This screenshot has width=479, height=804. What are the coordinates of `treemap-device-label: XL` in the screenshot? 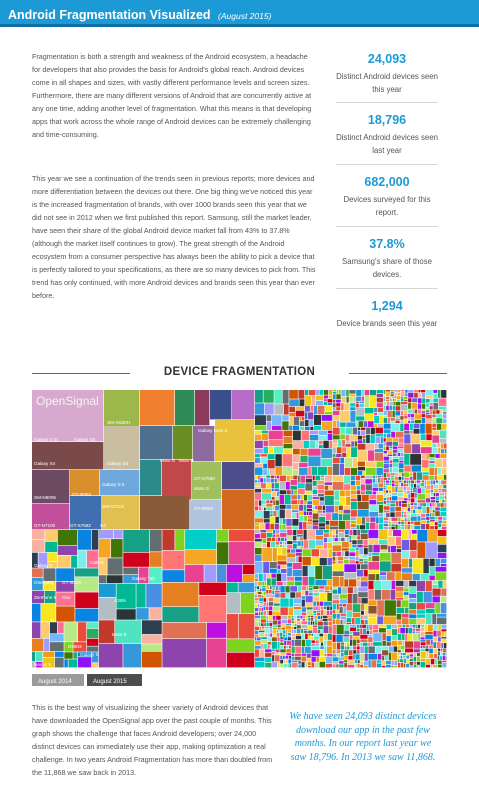 It's located at (53, 620).